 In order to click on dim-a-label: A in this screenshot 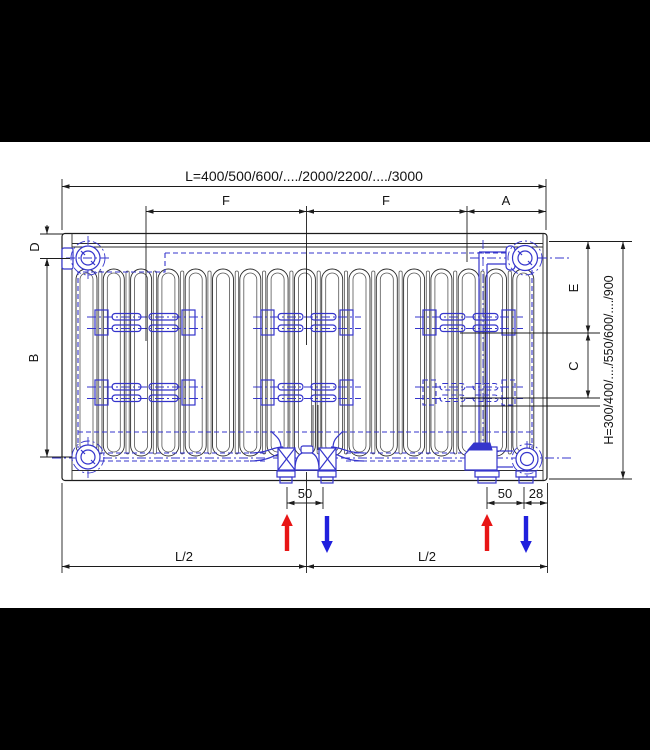, I will do `click(506, 200)`.